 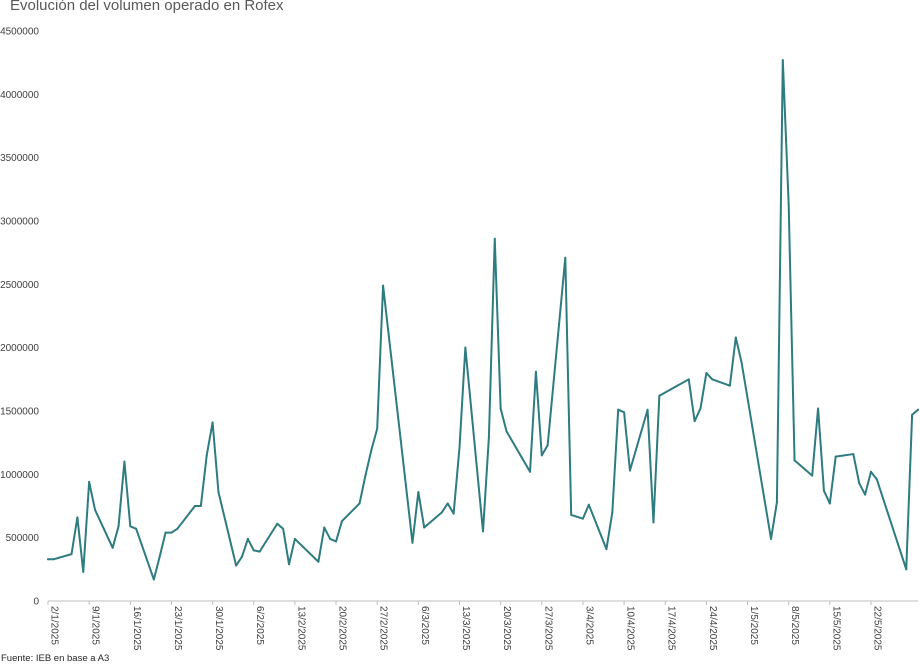 I want to click on chart-source: Fuente: IEB en base a A3, so click(x=55, y=658).